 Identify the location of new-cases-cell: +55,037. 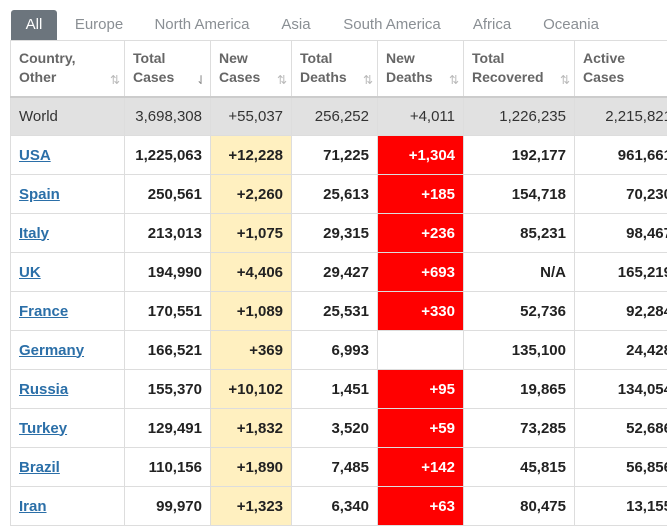
(251, 116).